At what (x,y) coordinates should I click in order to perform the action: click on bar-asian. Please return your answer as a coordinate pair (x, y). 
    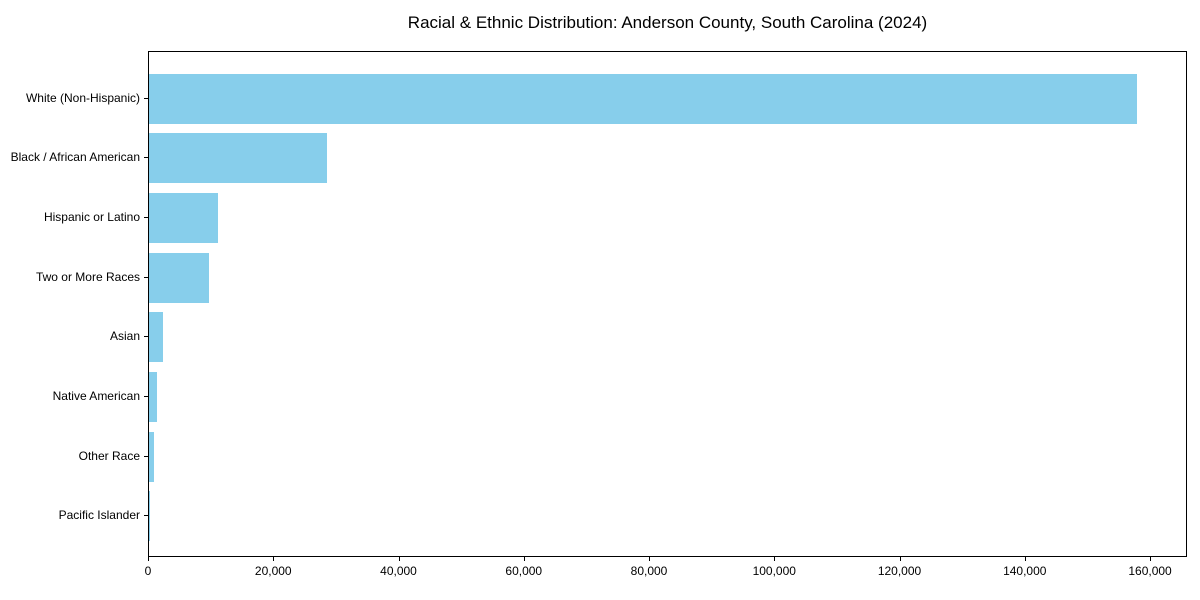
    Looking at the image, I should click on (156, 337).